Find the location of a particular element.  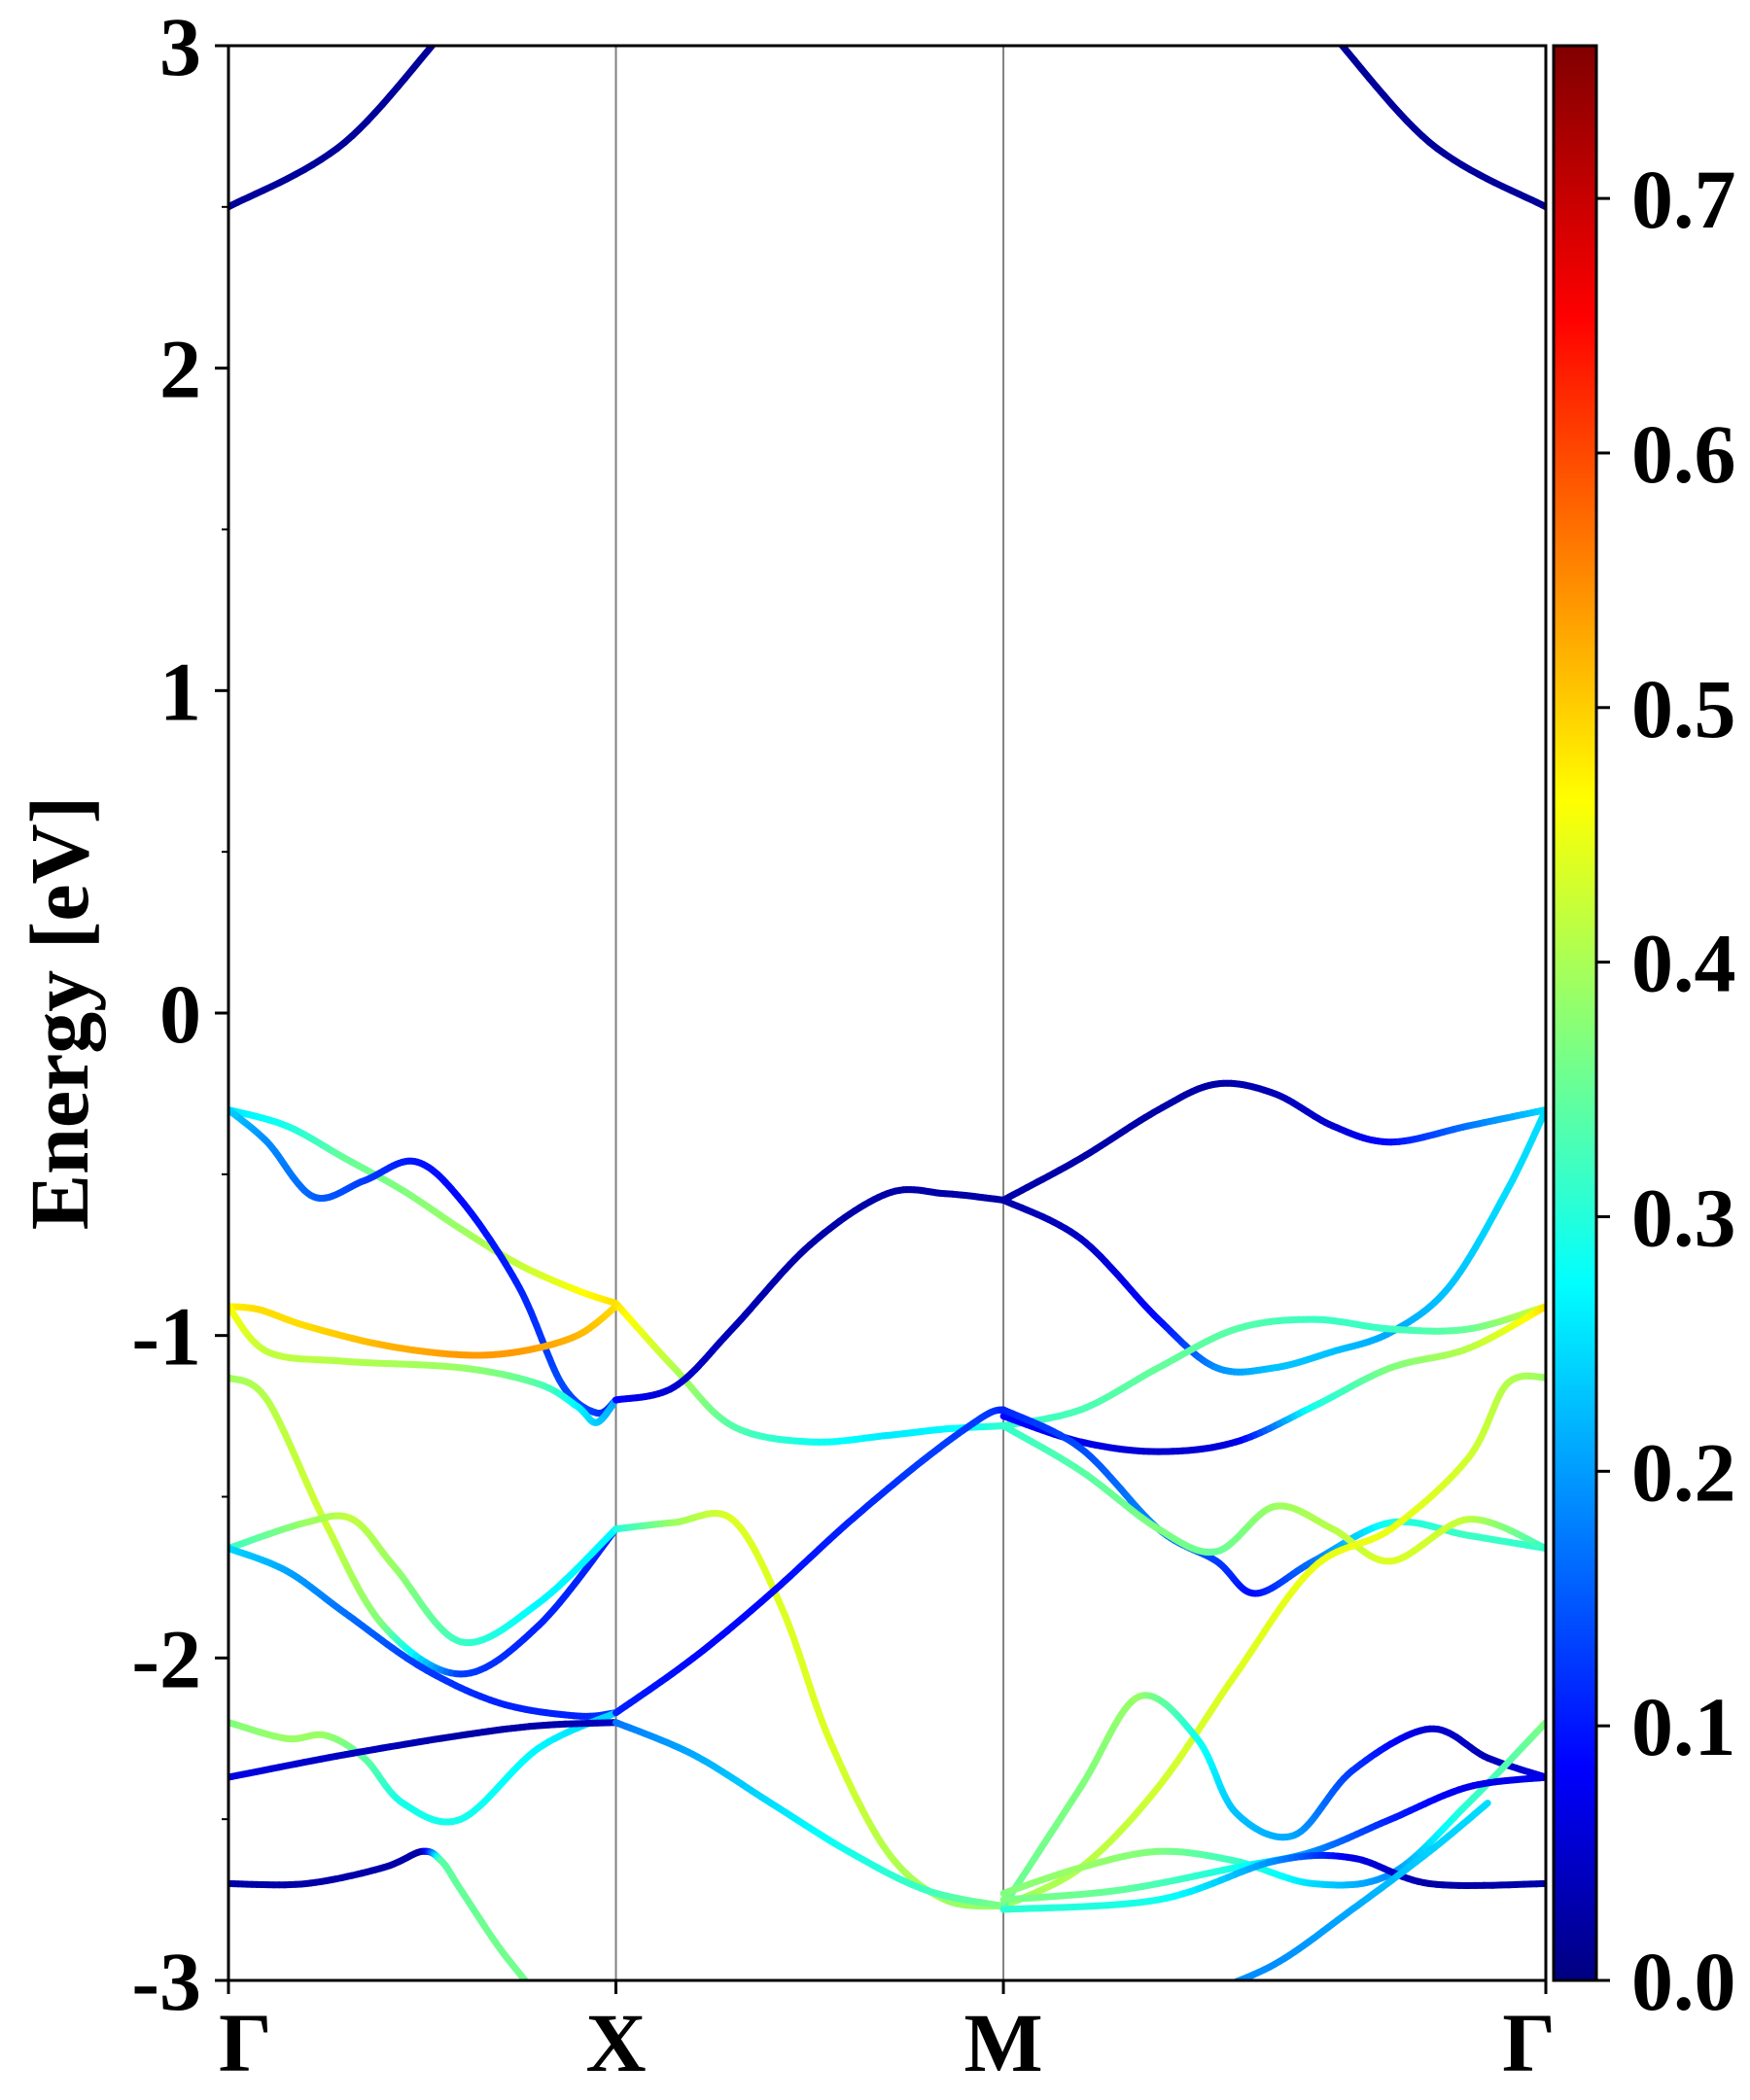

colorbar-tick-label: 0.3 is located at coordinates (1683, 1217).